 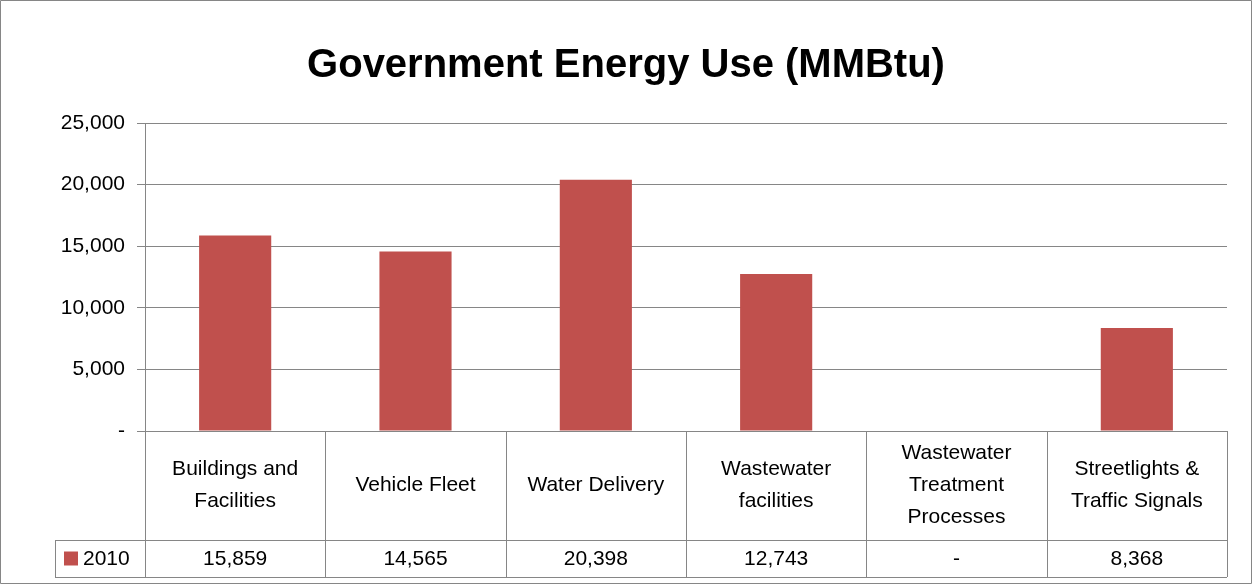 What do you see at coordinates (106, 558) in the screenshot?
I see `legend-label: 2010` at bounding box center [106, 558].